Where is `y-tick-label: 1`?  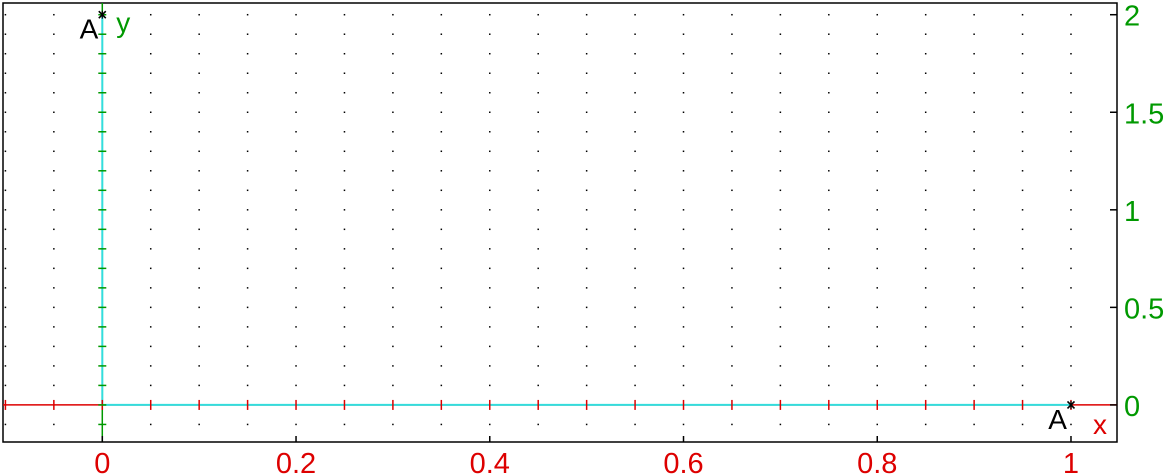 y-tick-label: 1 is located at coordinates (1132, 212).